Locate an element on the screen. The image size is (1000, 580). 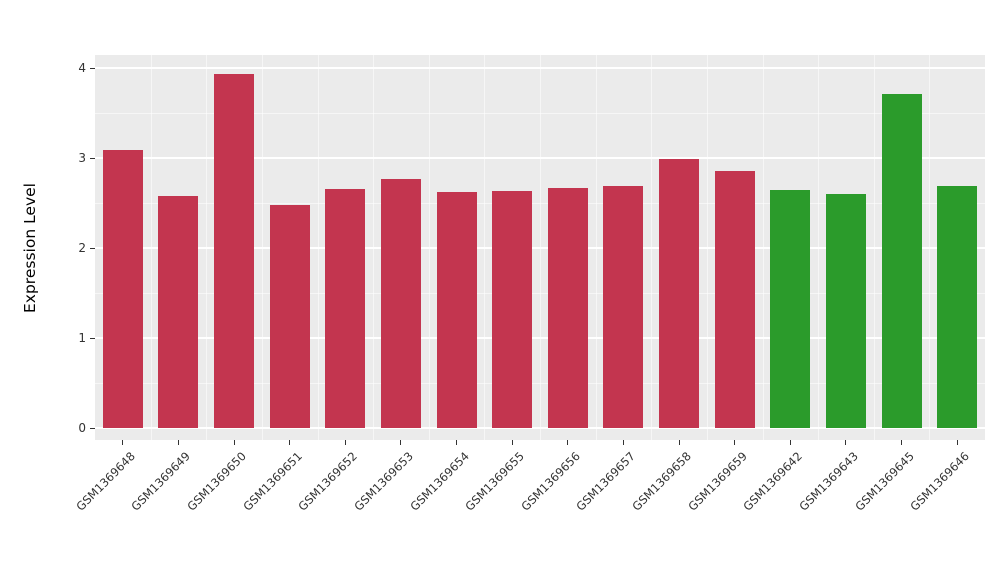
x-tick-label: GSM1369642 is located at coordinates (773, 481).